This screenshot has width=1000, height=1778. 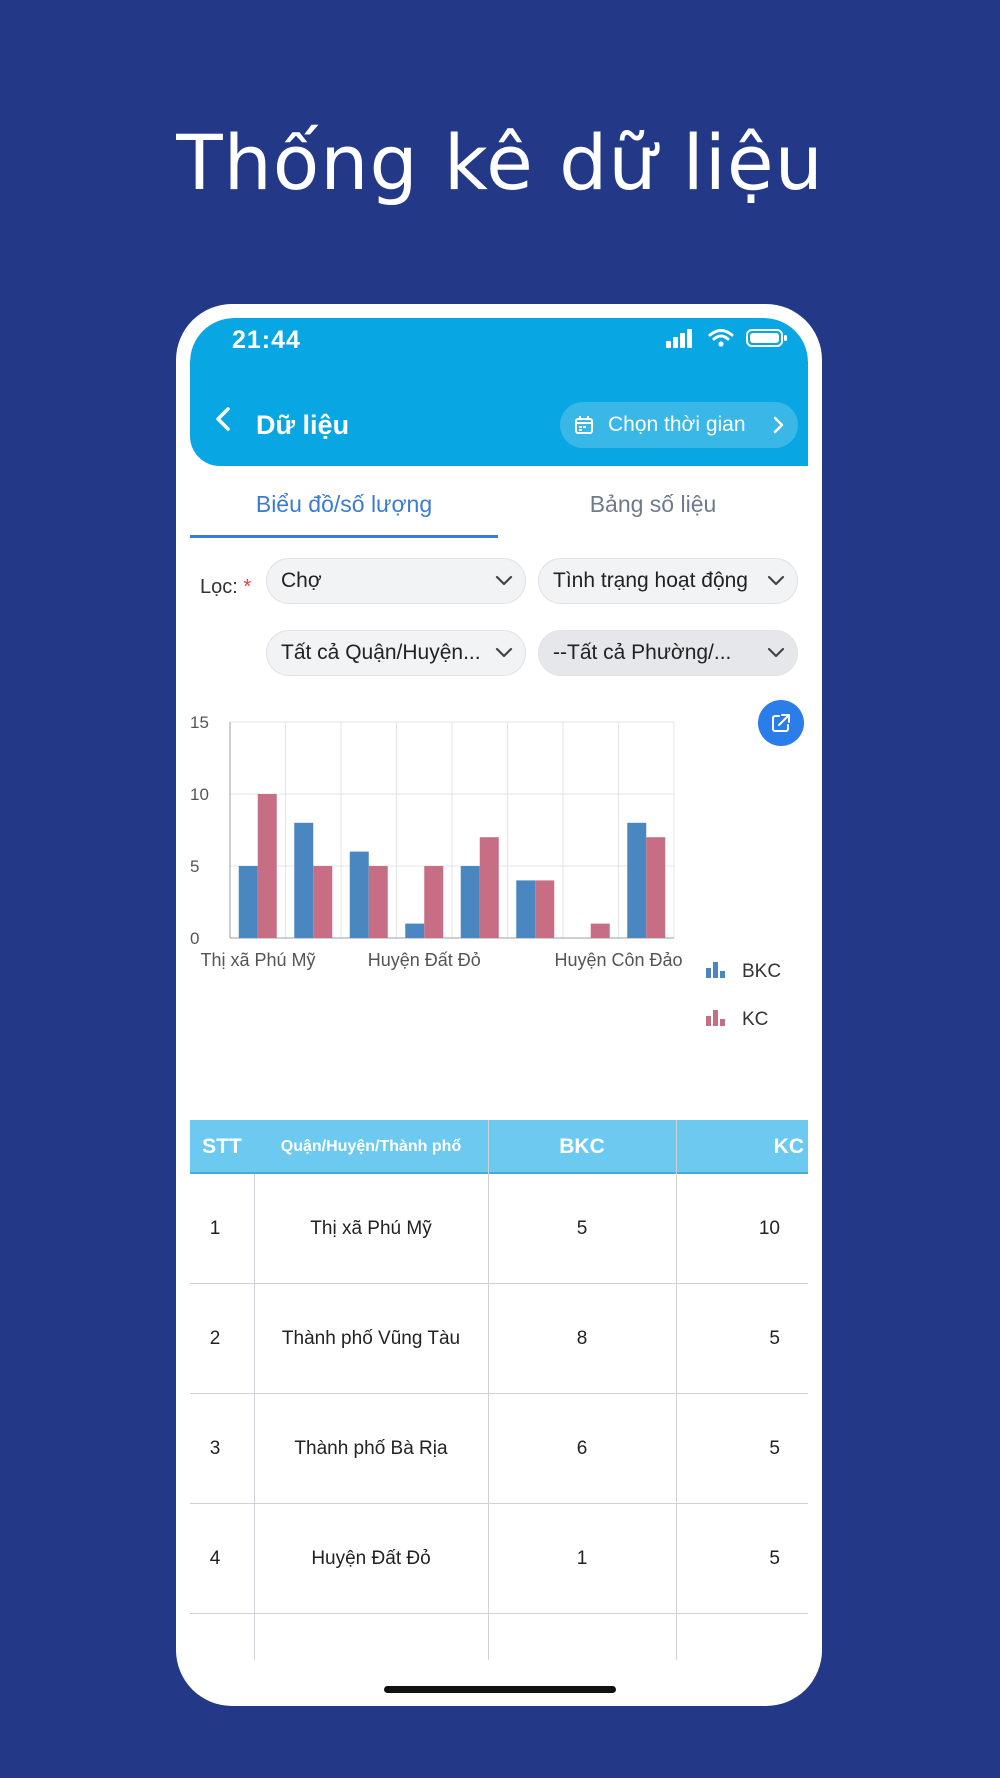 What do you see at coordinates (653, 504) in the screenshot?
I see `tab-table: Bảng số liệu` at bounding box center [653, 504].